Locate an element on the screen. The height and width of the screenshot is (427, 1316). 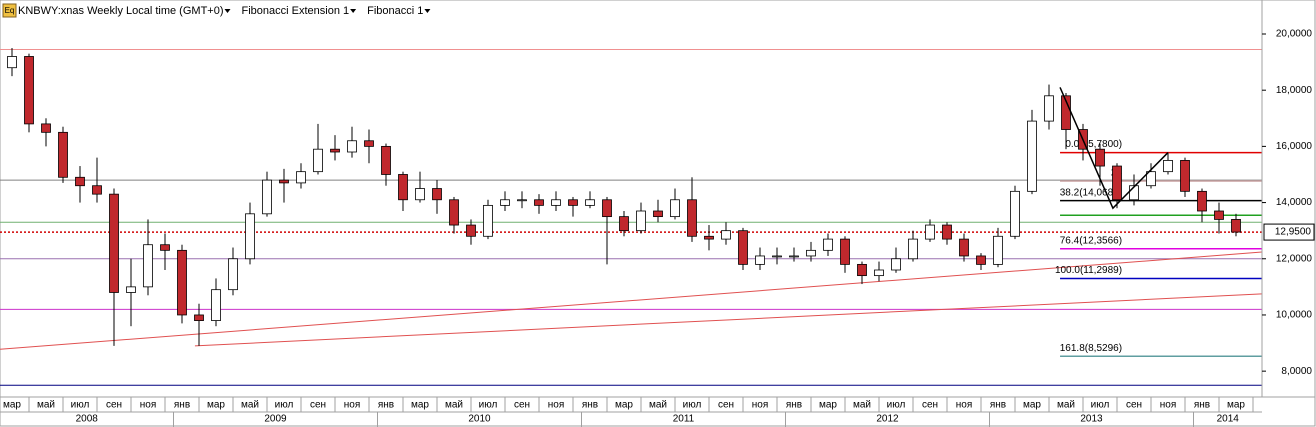
year-label: 2012 is located at coordinates (887, 419).